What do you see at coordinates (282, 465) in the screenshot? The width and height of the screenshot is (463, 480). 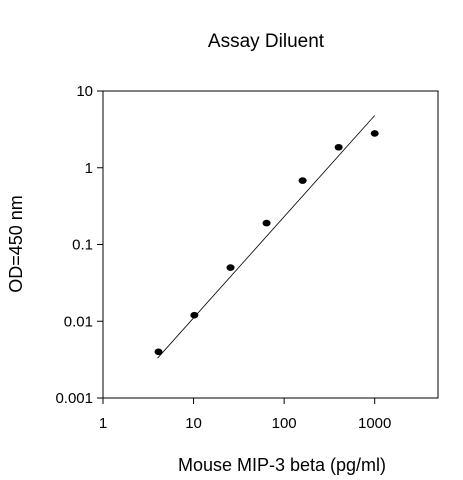 I see `x-axis-label: Mouse MIP-3 beta (pg/ml)` at bounding box center [282, 465].